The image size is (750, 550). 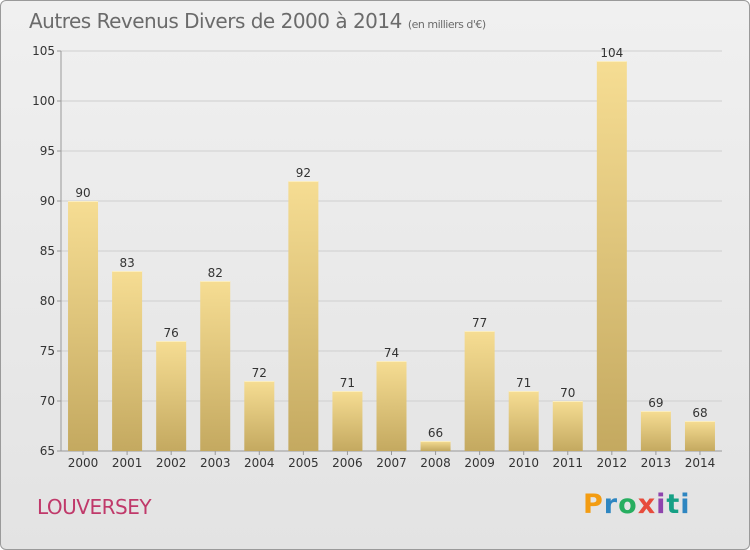 I want to click on bar-2001, so click(x=127, y=361).